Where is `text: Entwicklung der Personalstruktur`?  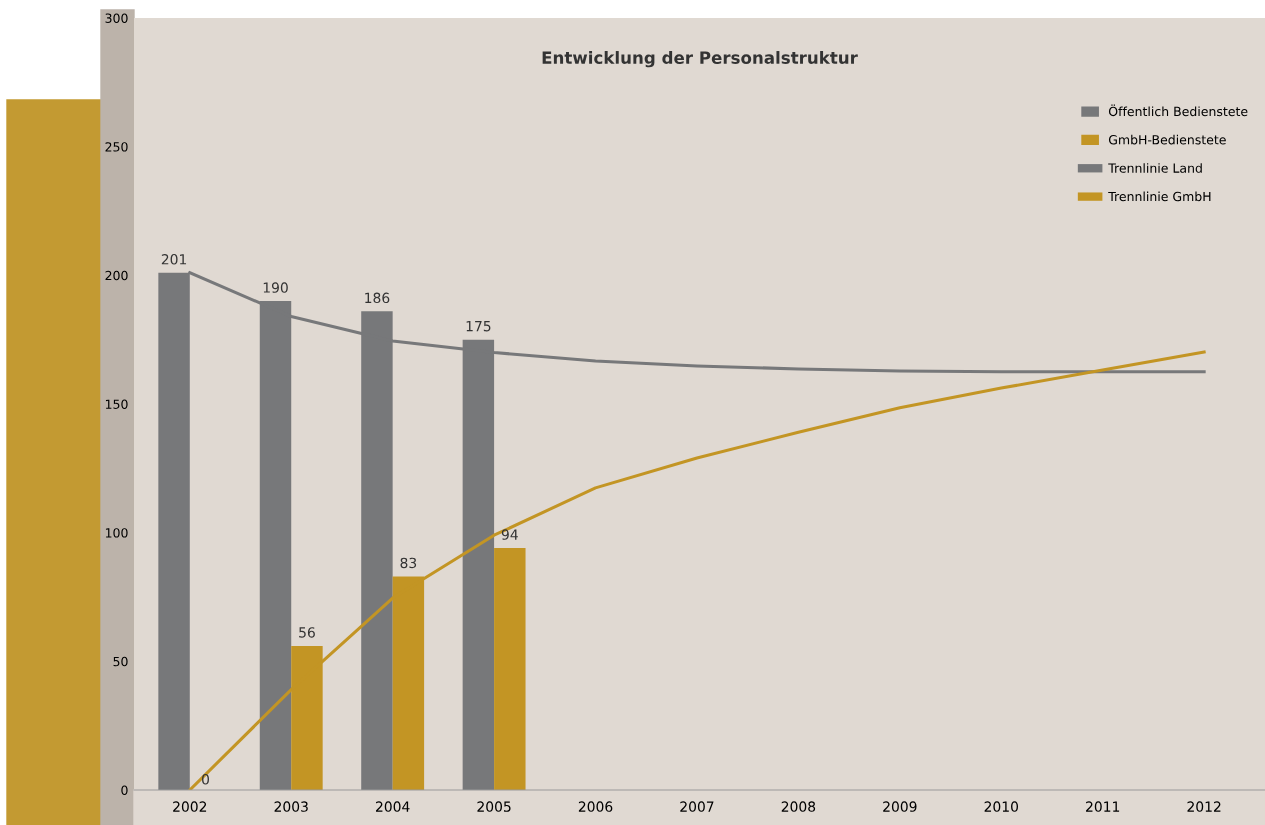 text: Entwicklung der Personalstruktur is located at coordinates (700, 59).